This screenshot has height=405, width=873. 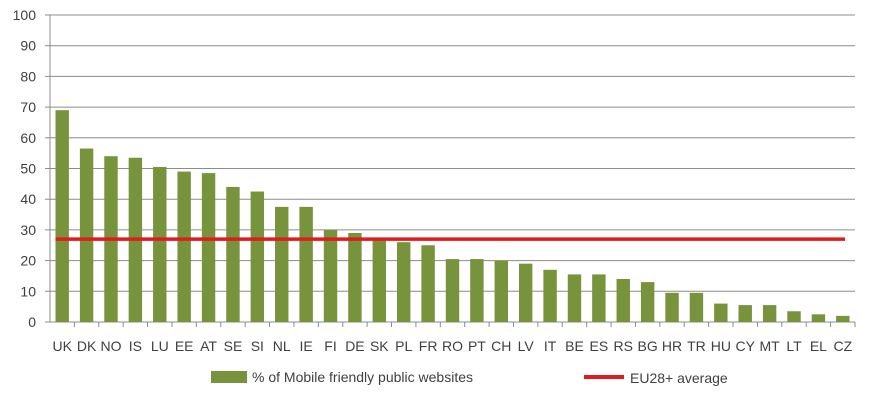 What do you see at coordinates (574, 298) in the screenshot?
I see `bar-be` at bounding box center [574, 298].